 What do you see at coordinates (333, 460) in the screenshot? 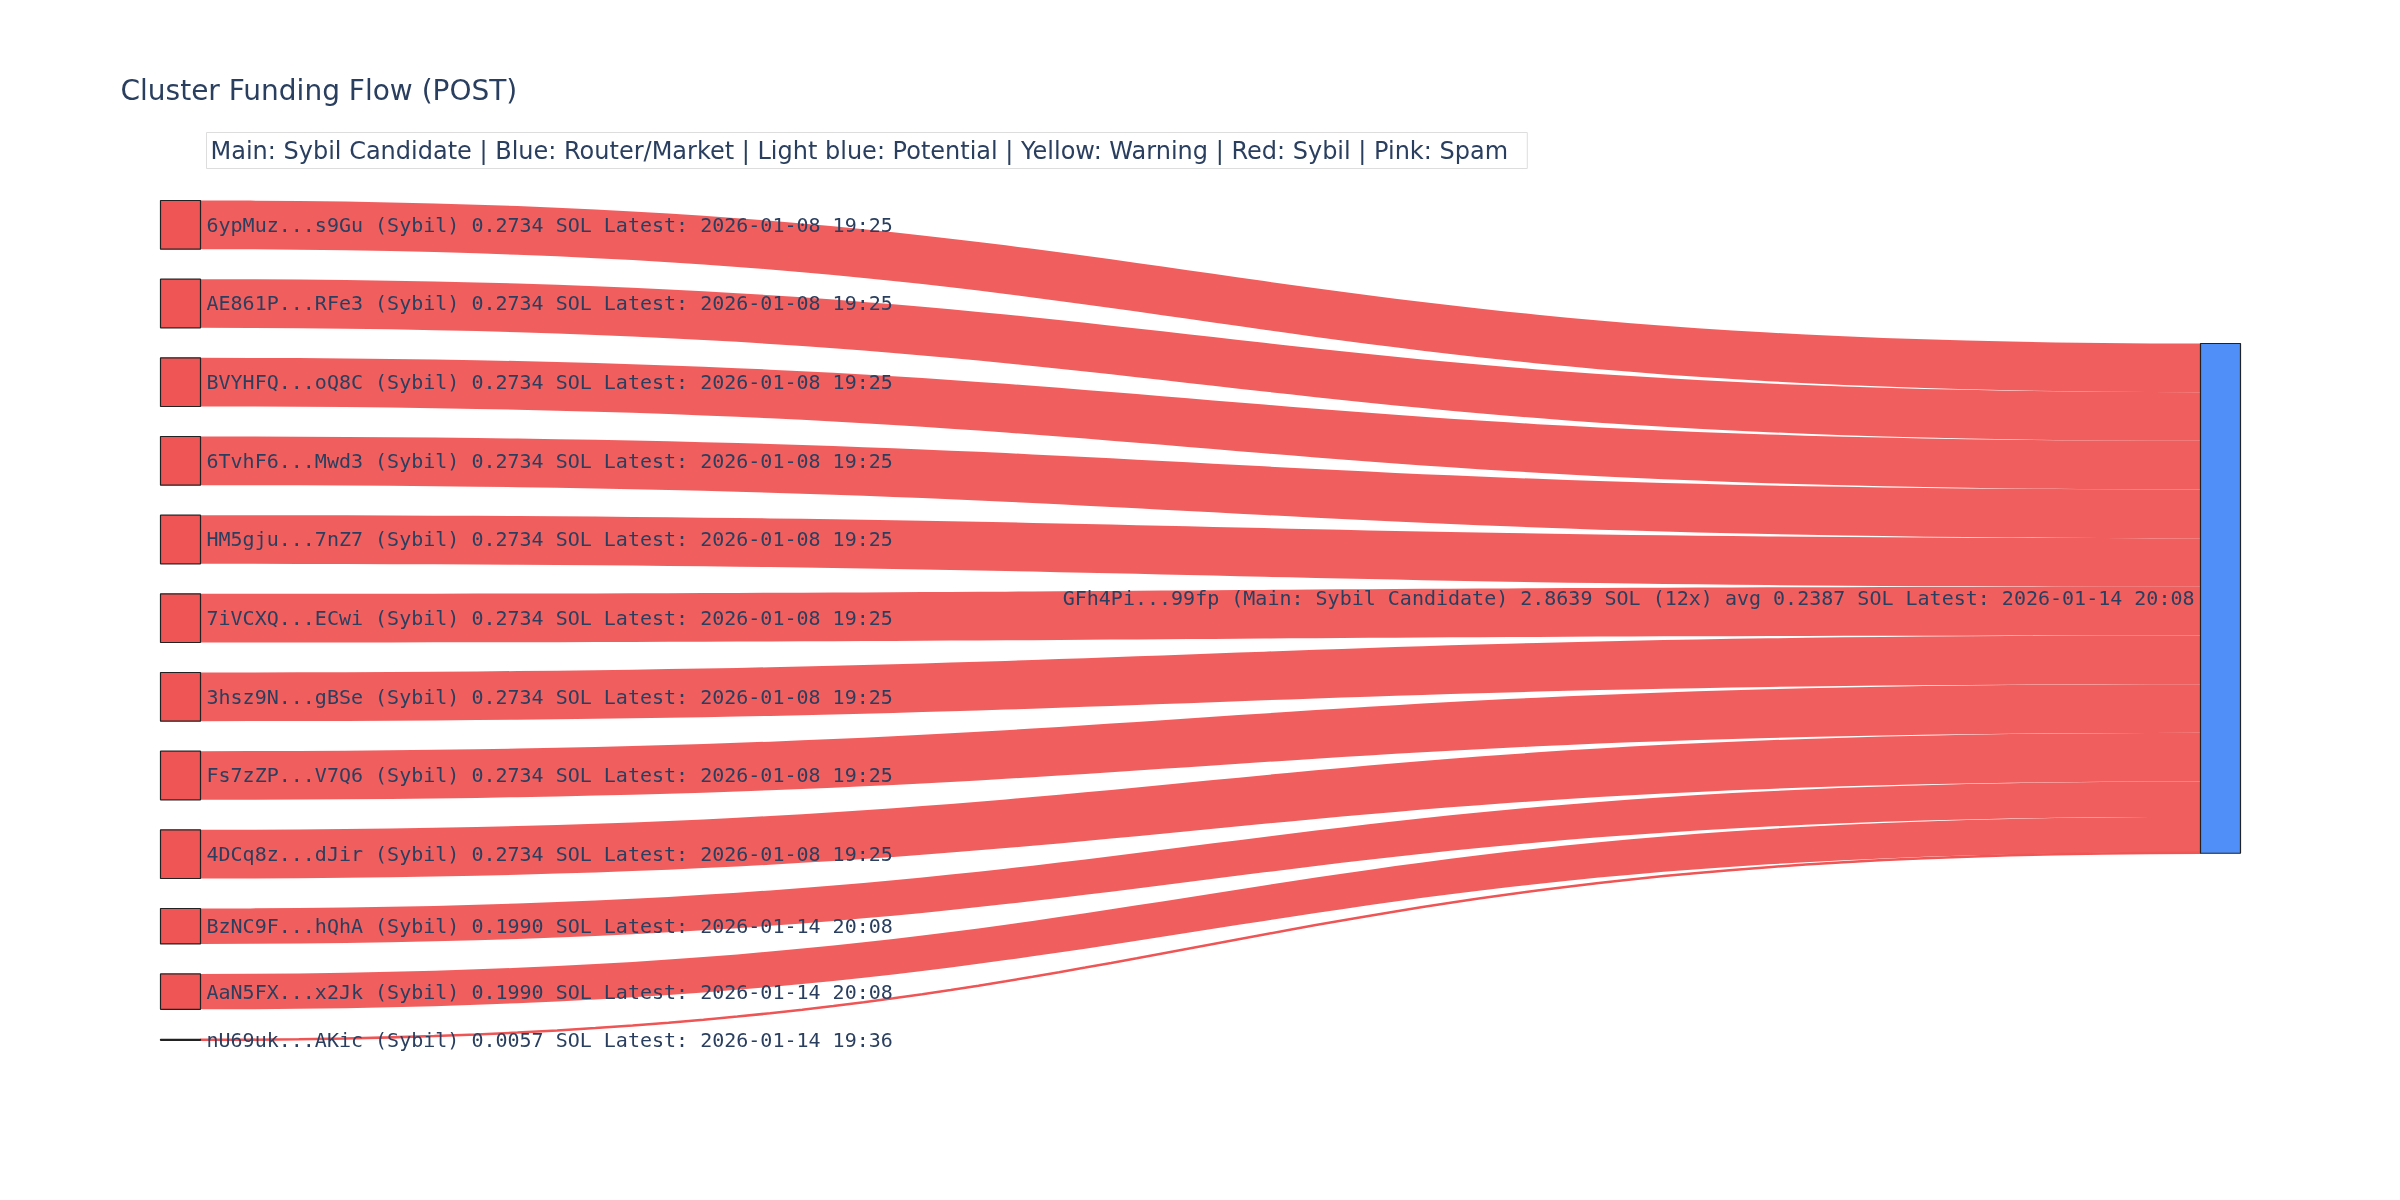
I see `category-label: 6TvhF6...Mwd3 (Sybil)` at bounding box center [333, 460].